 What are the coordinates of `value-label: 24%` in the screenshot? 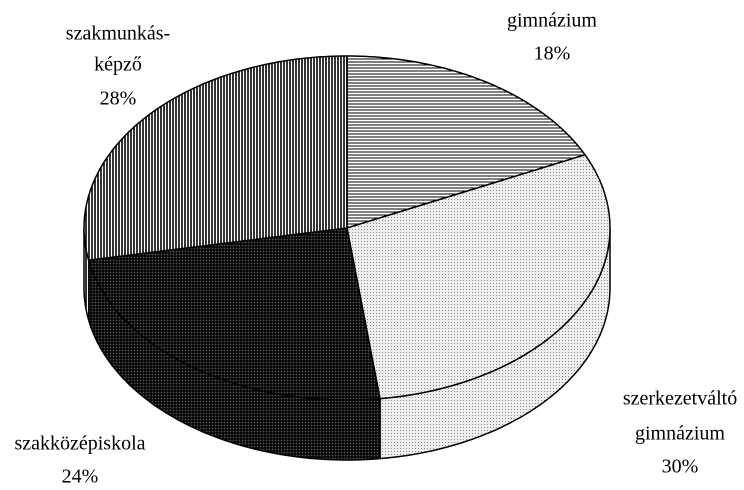 It's located at (80, 477).